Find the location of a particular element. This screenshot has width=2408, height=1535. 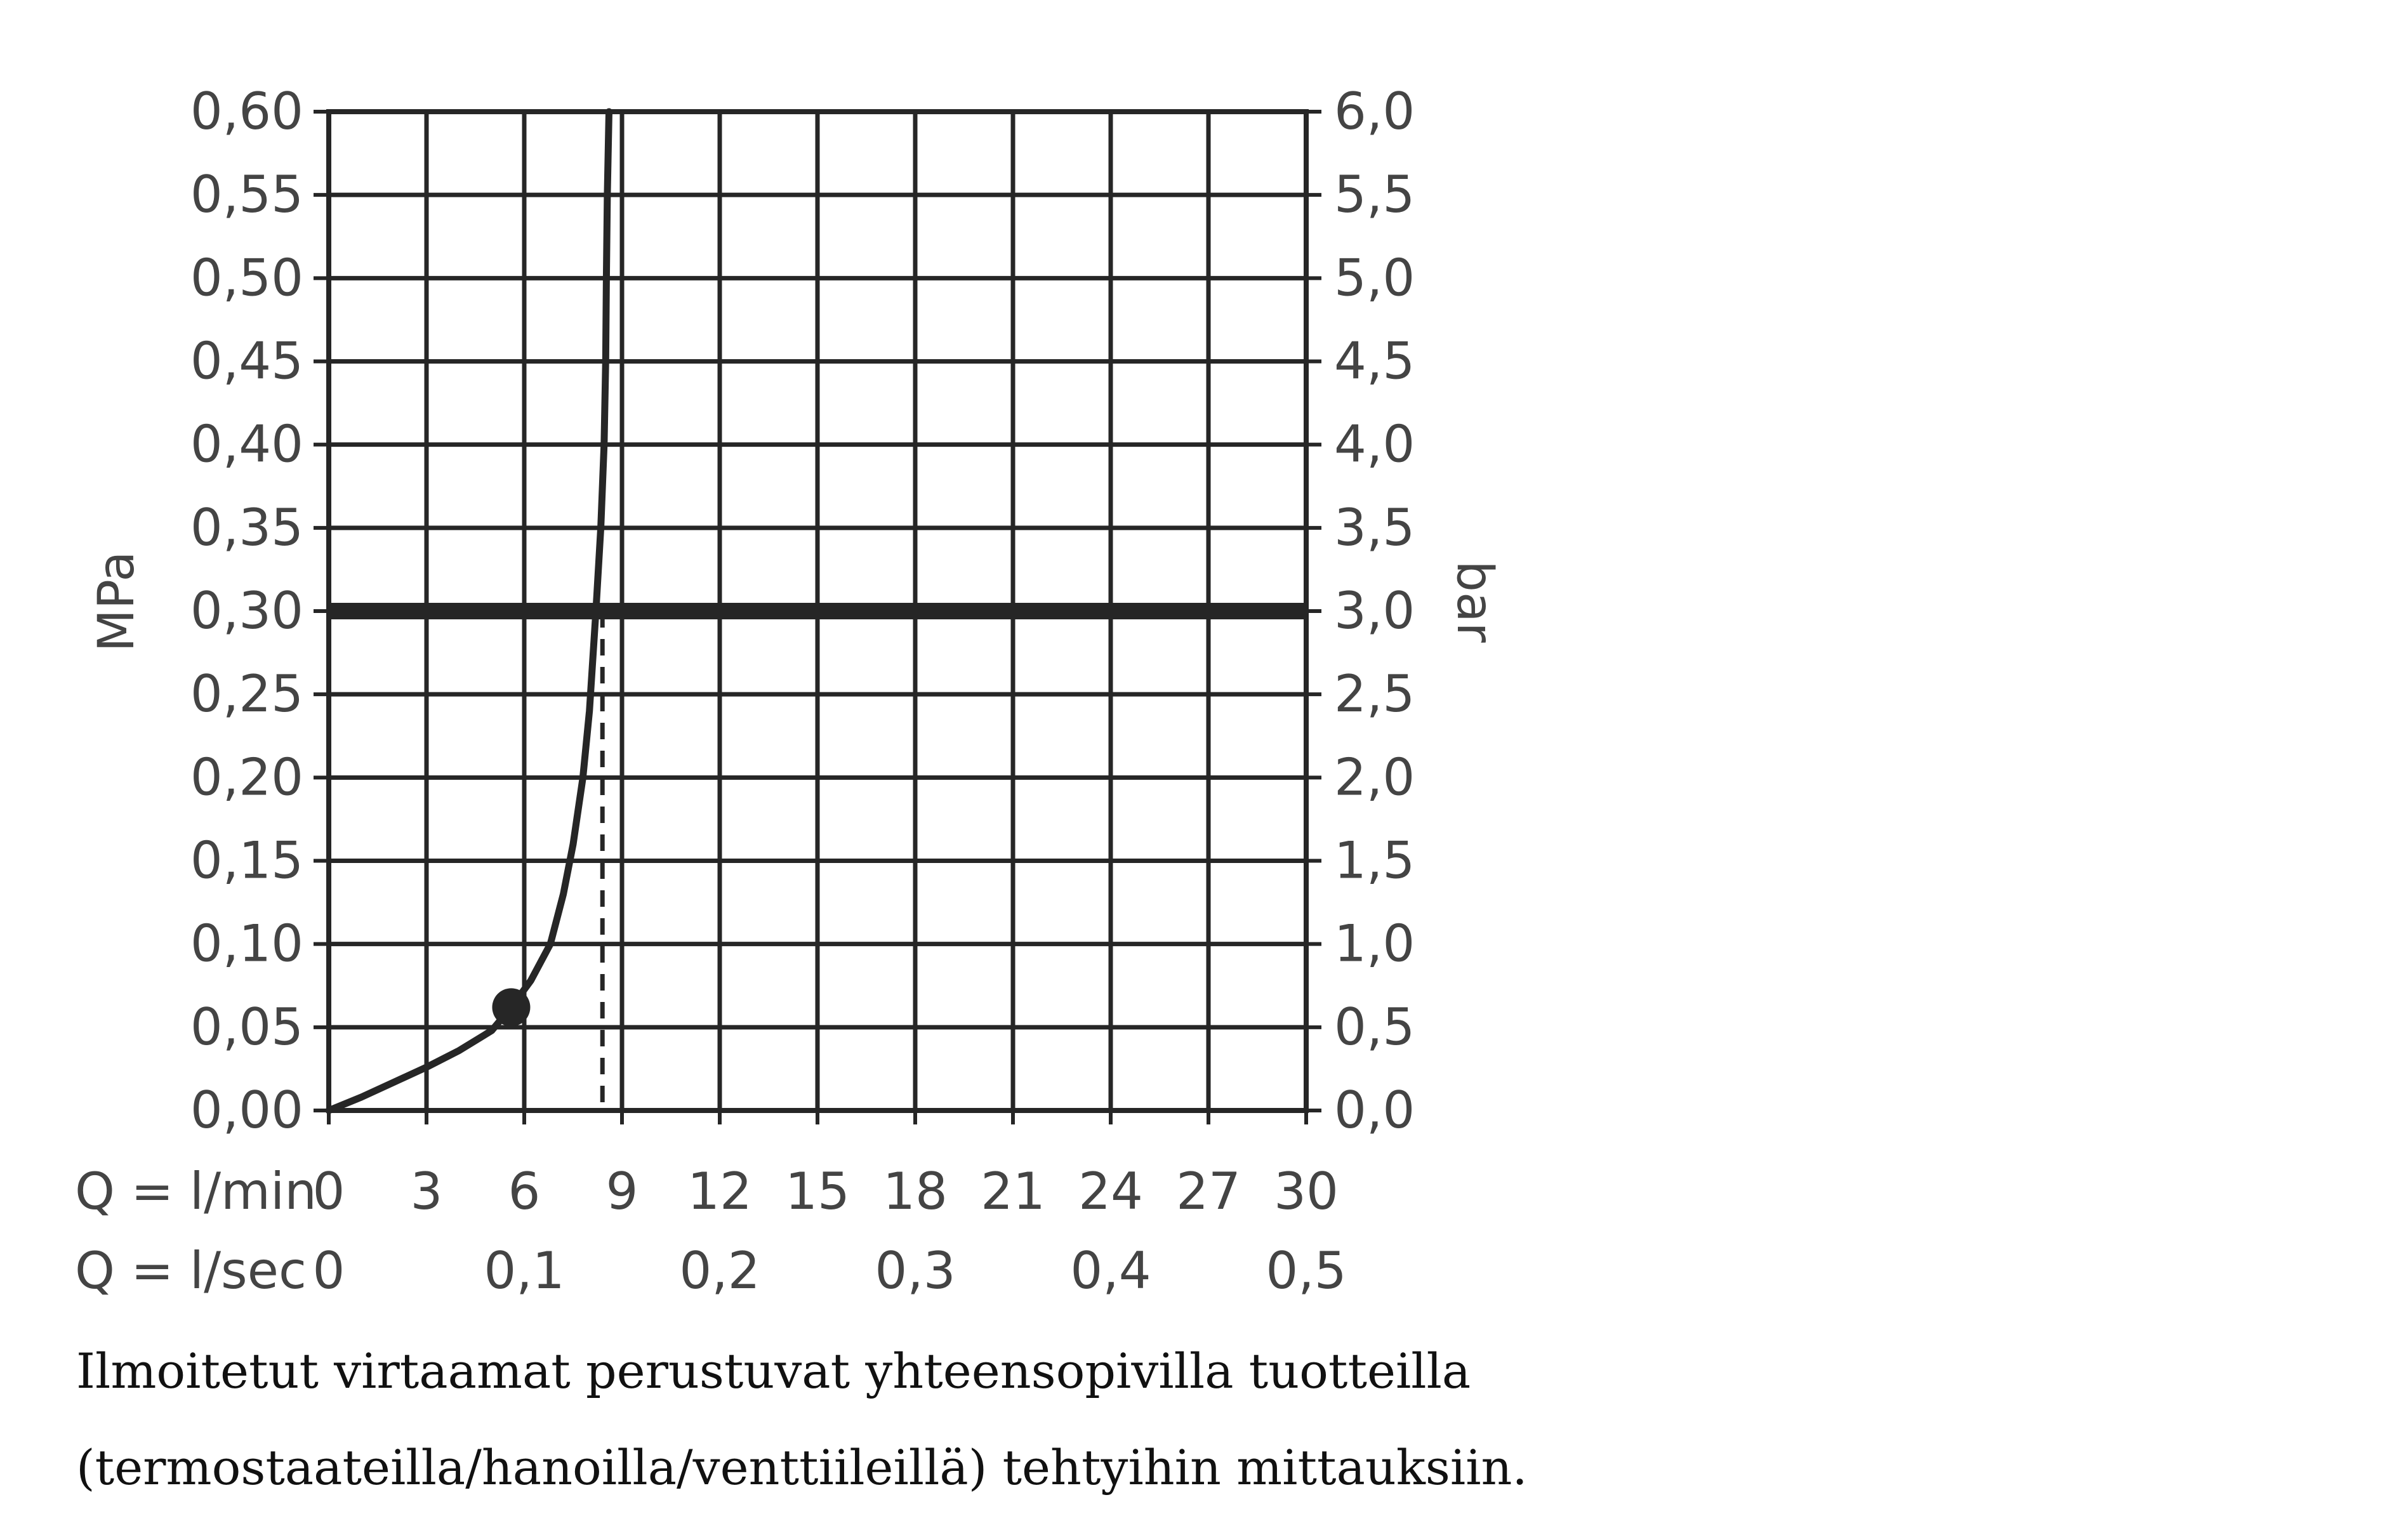

x-tick-label-sec: 0 is located at coordinates (329, 1270).